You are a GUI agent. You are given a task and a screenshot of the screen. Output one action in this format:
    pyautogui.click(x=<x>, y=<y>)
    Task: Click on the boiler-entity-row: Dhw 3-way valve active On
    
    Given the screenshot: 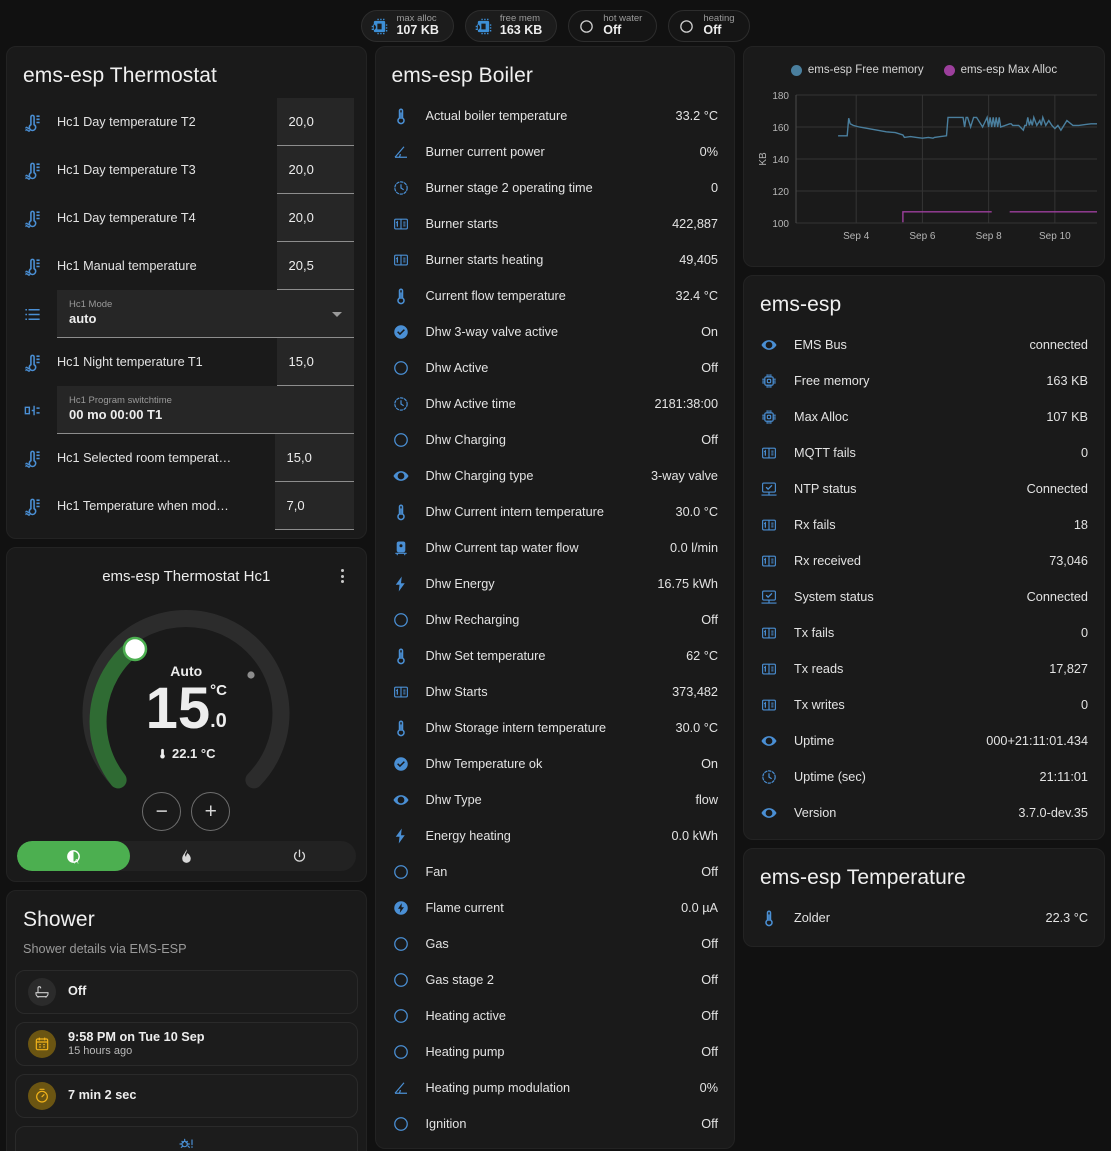 What is the action you would take?
    pyautogui.click(x=555, y=332)
    